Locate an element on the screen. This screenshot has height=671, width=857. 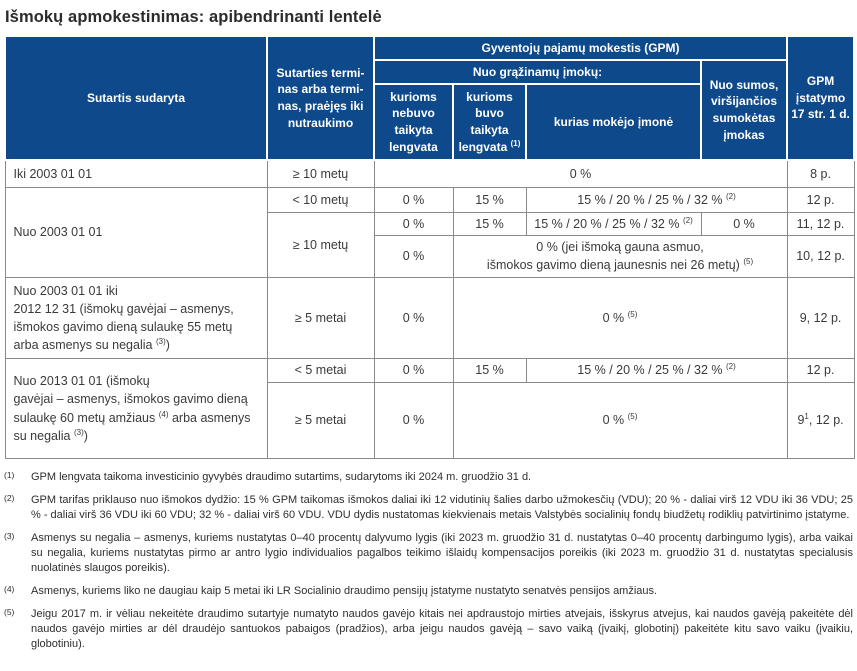
cell-punktas: 91, 12 p. is located at coordinates (820, 420).